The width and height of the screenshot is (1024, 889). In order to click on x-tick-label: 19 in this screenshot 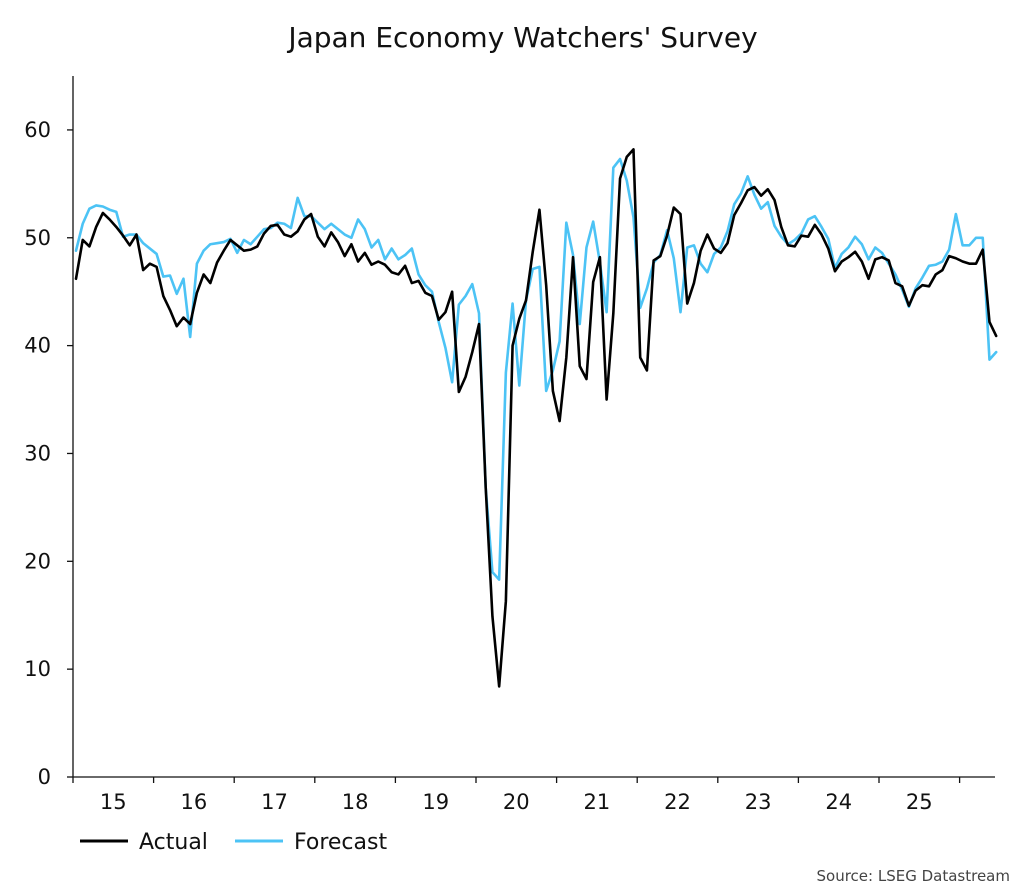, I will do `click(435, 802)`.